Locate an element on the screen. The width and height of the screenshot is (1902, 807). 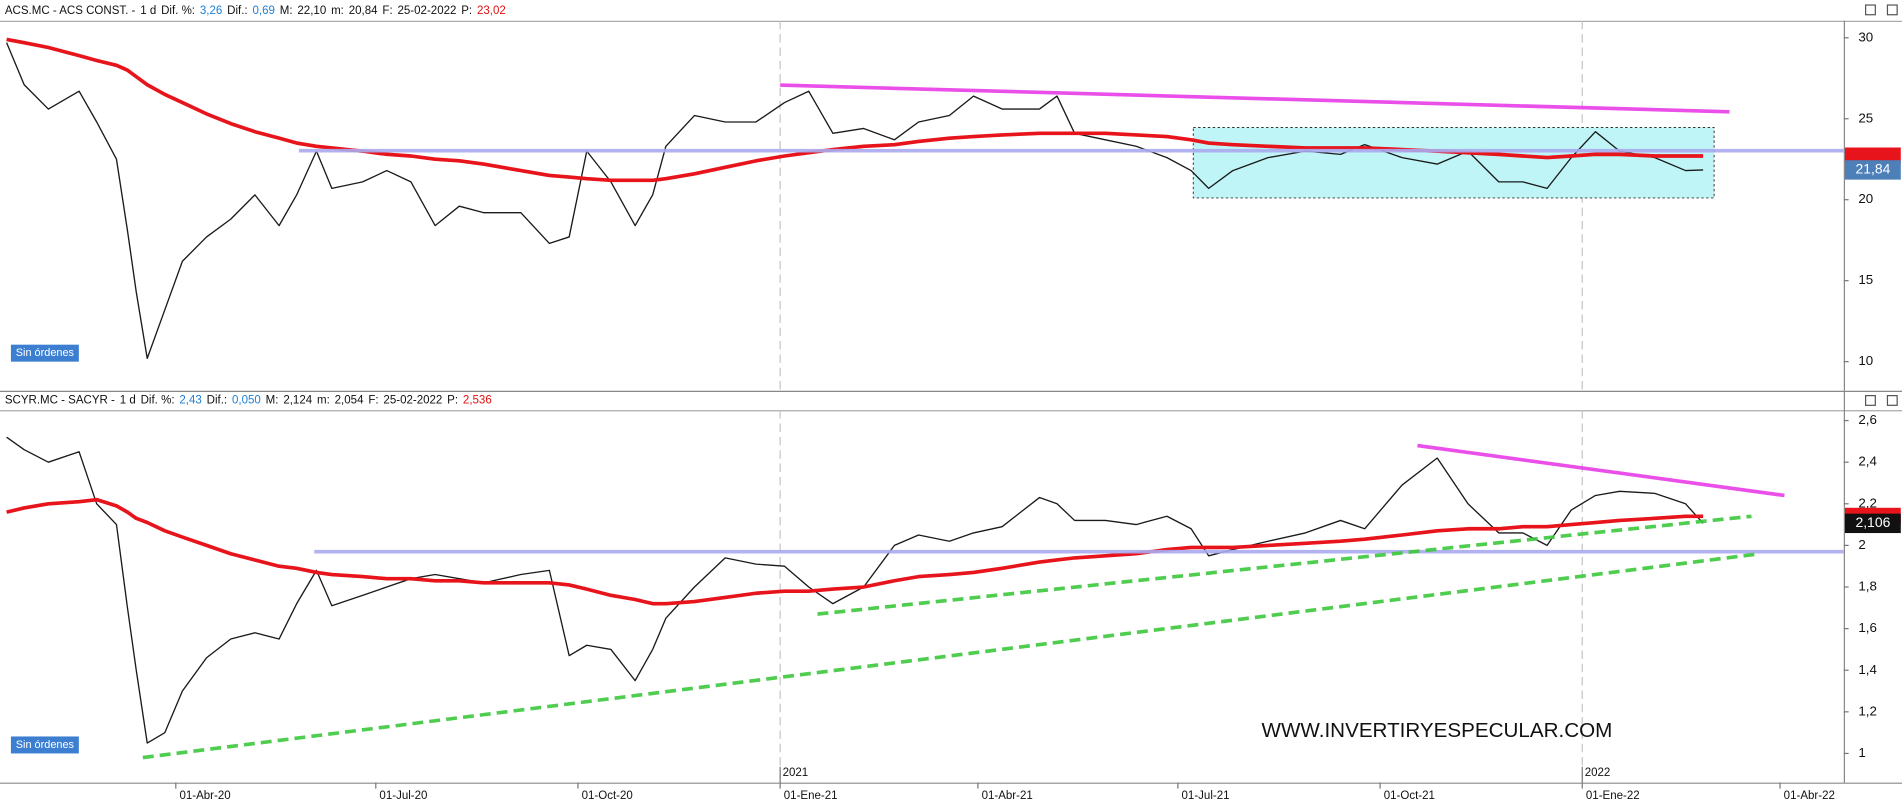
y-tick-label: 15 is located at coordinates (1865, 279).